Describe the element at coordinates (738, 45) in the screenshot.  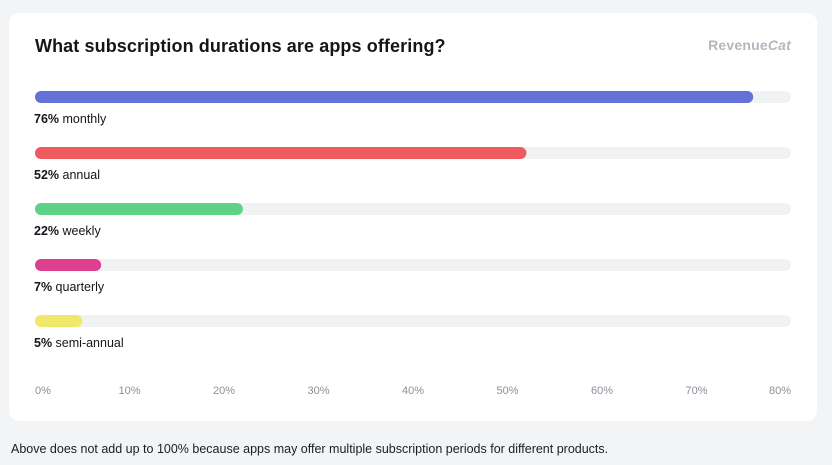
I see `logo-text-revenue: Revenue` at that location.